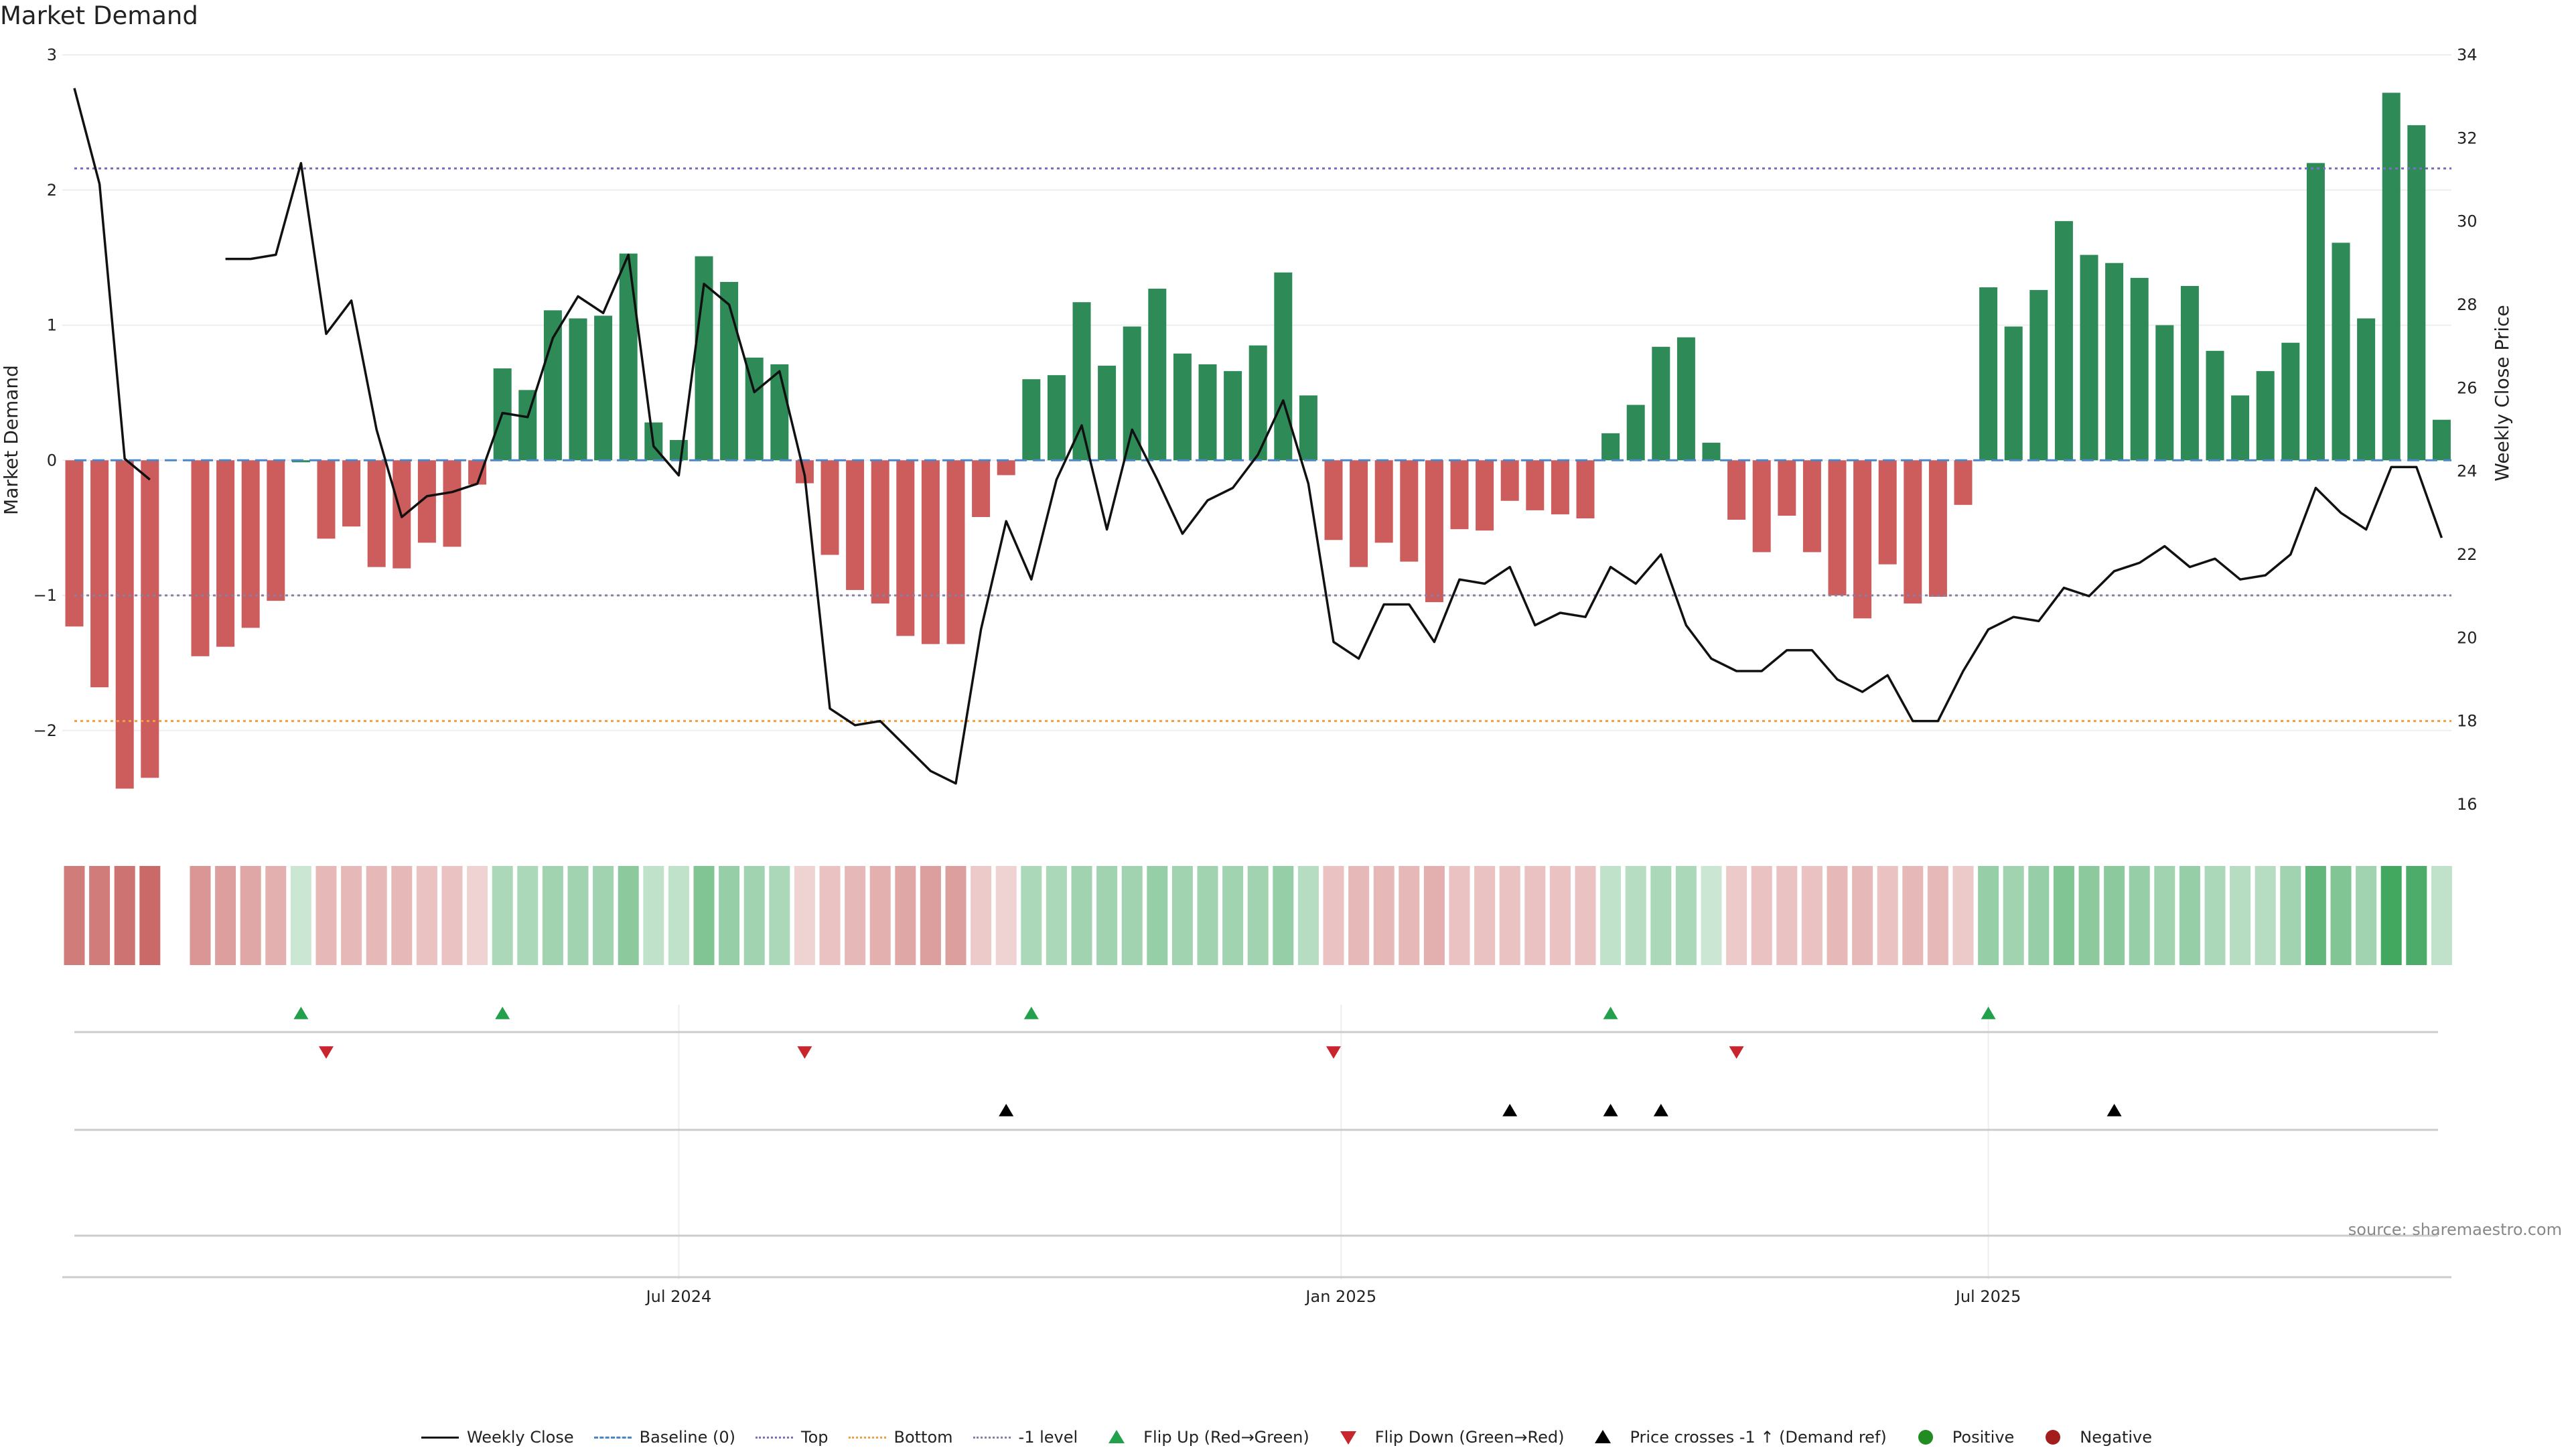 The width and height of the screenshot is (2572, 1456). Describe the element at coordinates (45, 595) in the screenshot. I see `y-tick-label: −1` at that location.